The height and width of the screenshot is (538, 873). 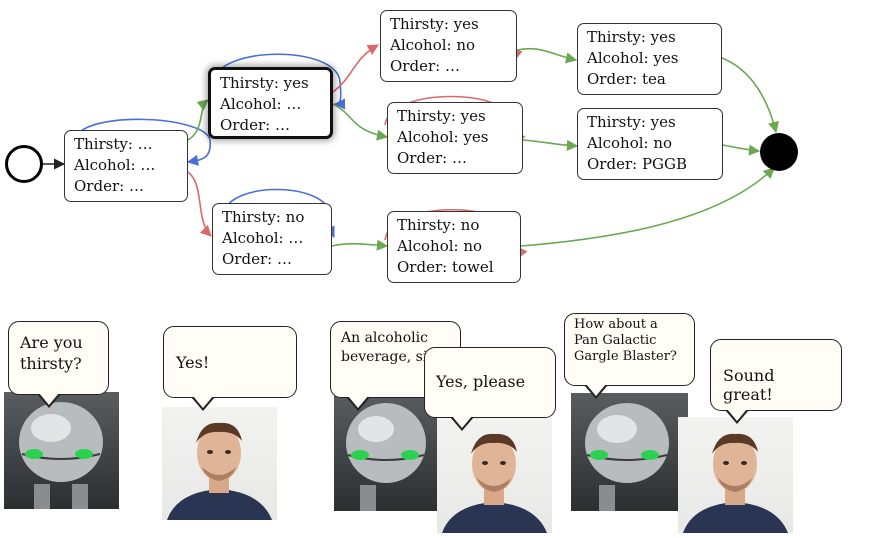 What do you see at coordinates (779, 152) in the screenshot?
I see `end-node` at bounding box center [779, 152].